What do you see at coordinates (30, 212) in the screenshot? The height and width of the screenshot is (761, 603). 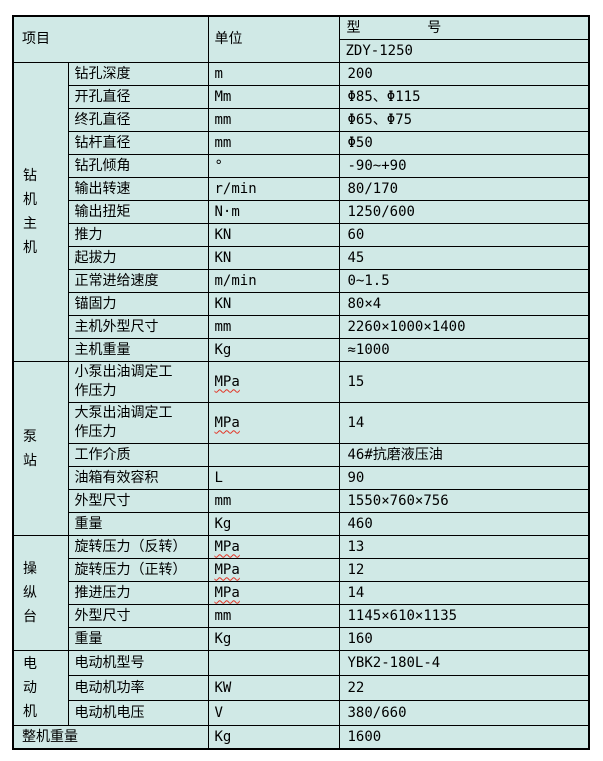 I see `group-label-text: 钻机主机` at bounding box center [30, 212].